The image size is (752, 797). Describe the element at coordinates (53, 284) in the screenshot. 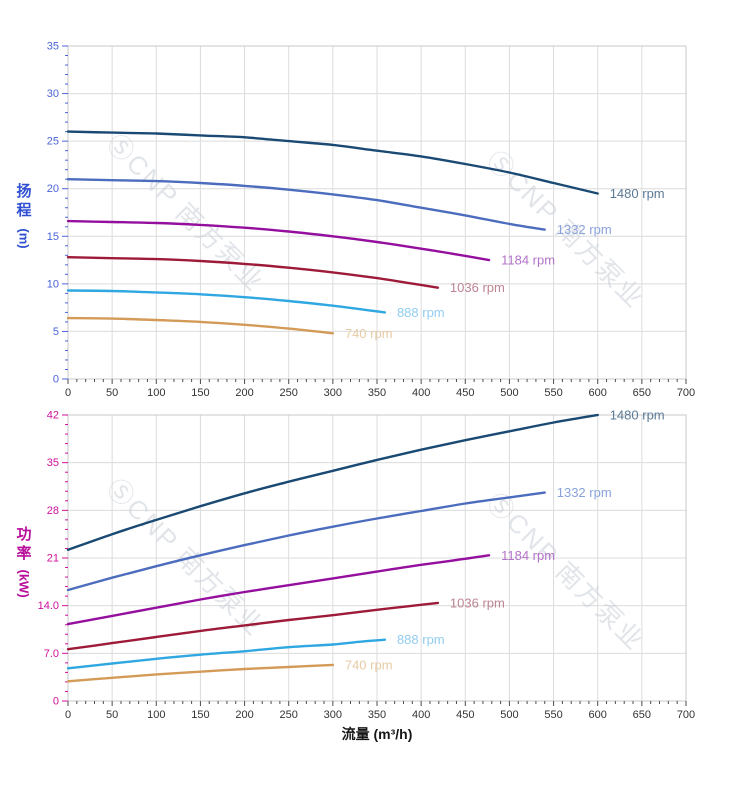

I see `y-tick-label: 10` at that location.